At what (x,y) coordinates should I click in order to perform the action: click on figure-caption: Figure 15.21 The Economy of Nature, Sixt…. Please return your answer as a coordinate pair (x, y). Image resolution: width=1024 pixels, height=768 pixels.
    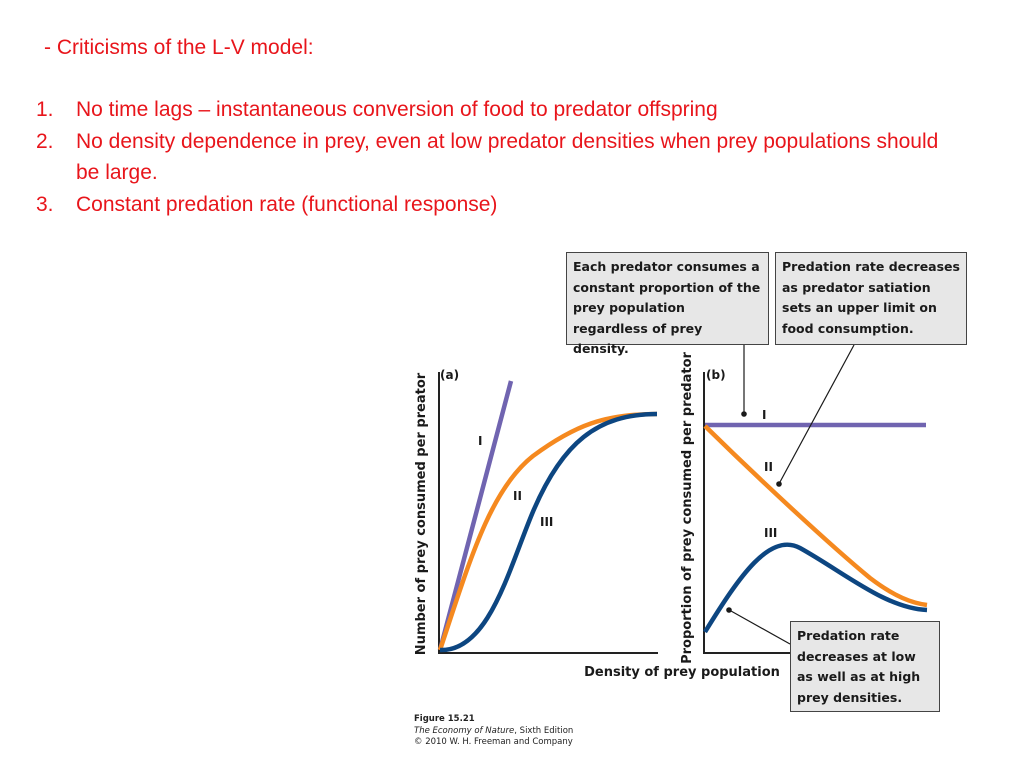
    Looking at the image, I should click on (493, 731).